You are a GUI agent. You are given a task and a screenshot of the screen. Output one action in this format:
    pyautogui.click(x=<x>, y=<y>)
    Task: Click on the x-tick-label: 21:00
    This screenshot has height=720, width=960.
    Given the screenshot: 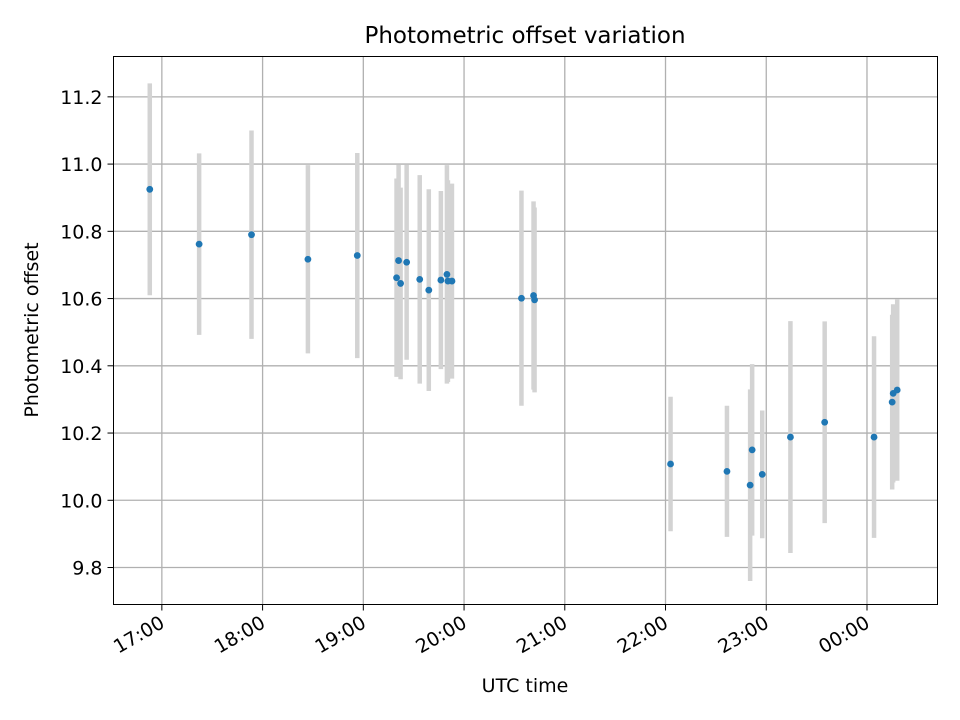 What is the action you would take?
    pyautogui.click(x=542, y=635)
    